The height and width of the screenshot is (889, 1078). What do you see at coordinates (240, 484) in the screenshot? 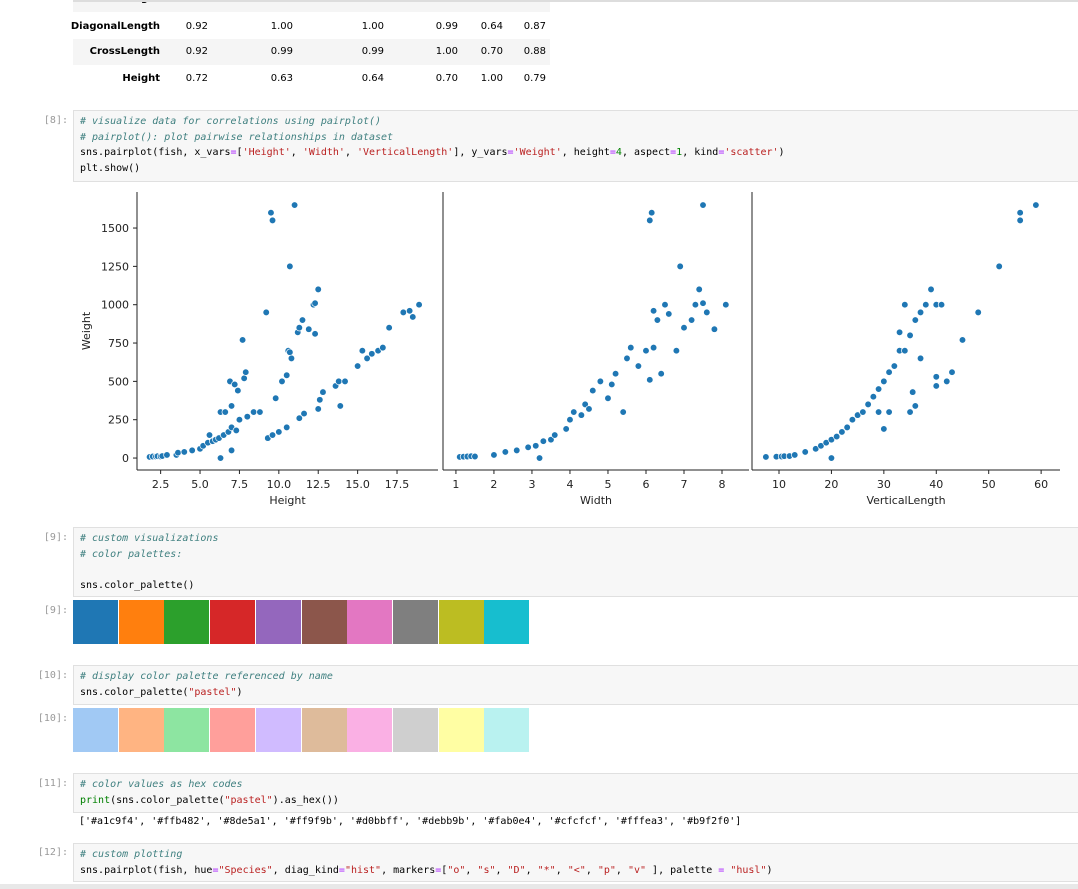
I see `x-tick-label: 7.5` at bounding box center [240, 484].